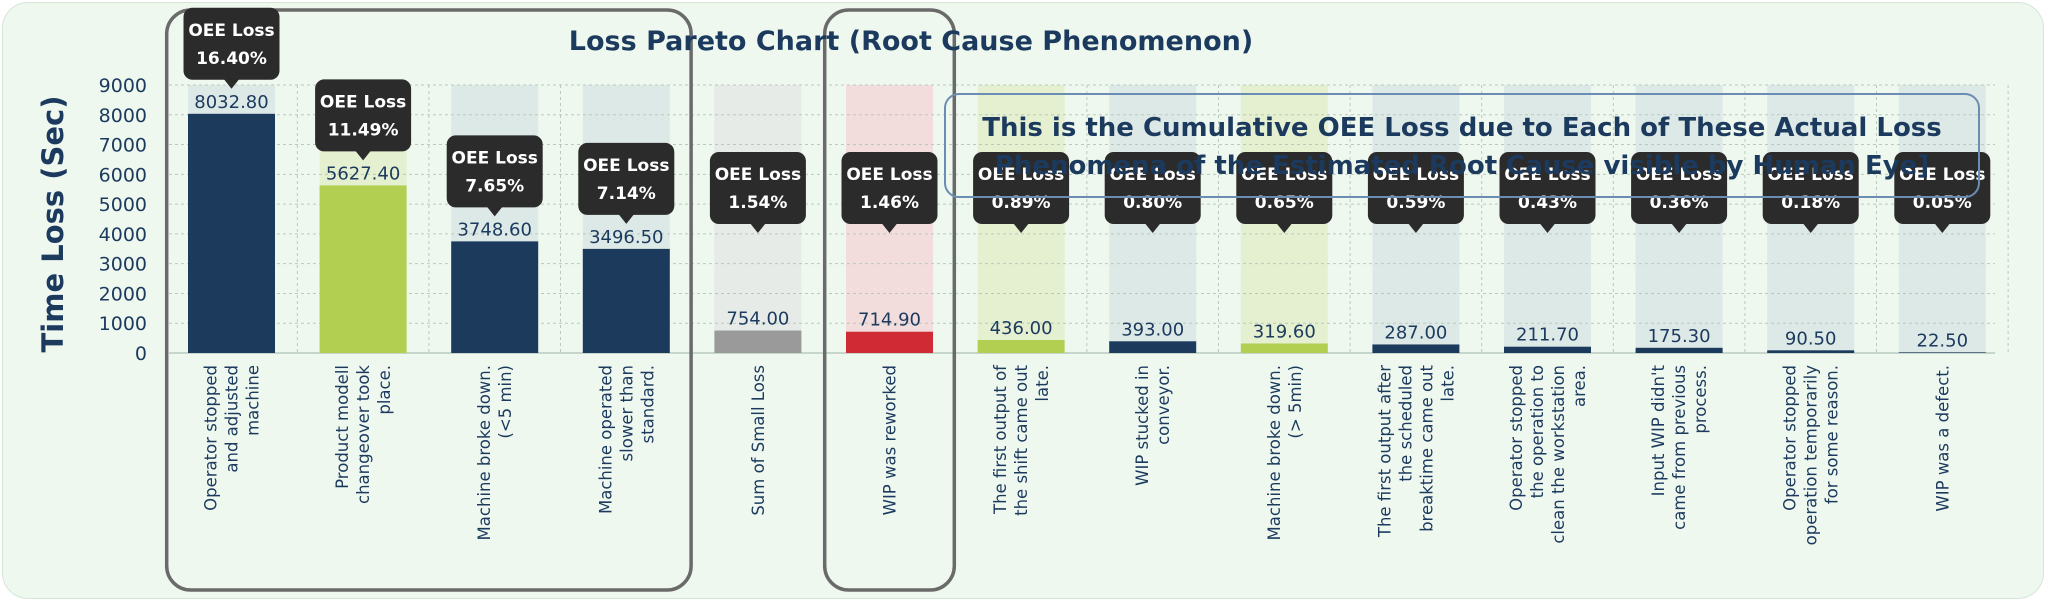  I want to click on value-label: 714.90, so click(889, 320).